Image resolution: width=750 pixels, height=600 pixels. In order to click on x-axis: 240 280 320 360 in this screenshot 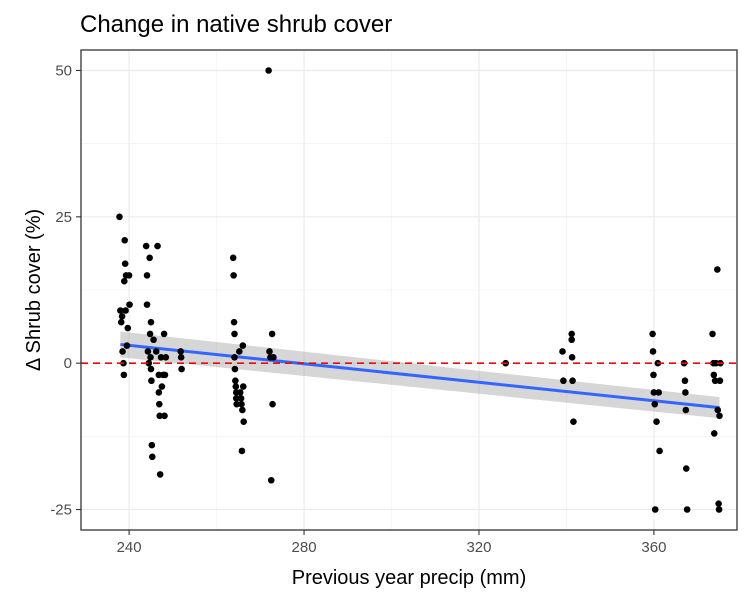, I will do `click(391, 543)`.